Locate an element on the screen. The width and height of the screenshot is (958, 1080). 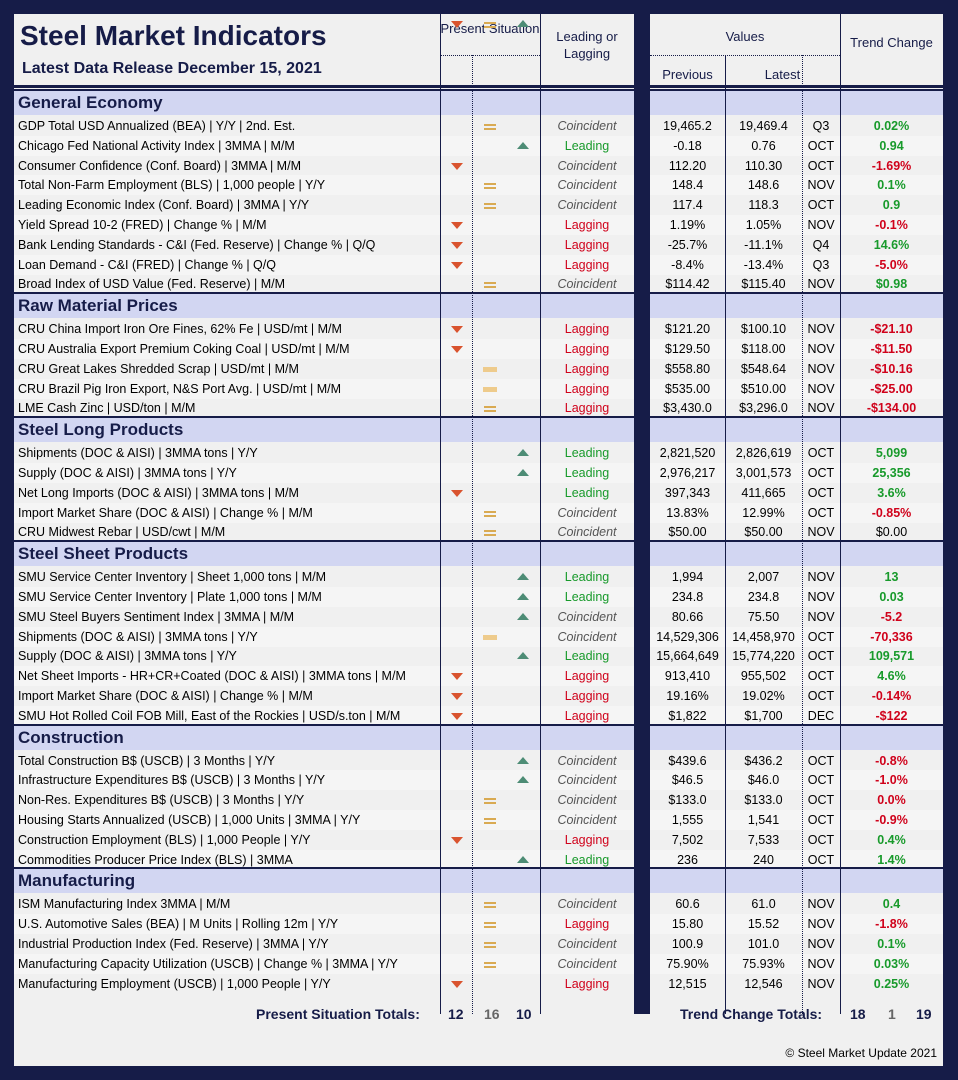
trend-change: 109,571 is located at coordinates (891, 656).